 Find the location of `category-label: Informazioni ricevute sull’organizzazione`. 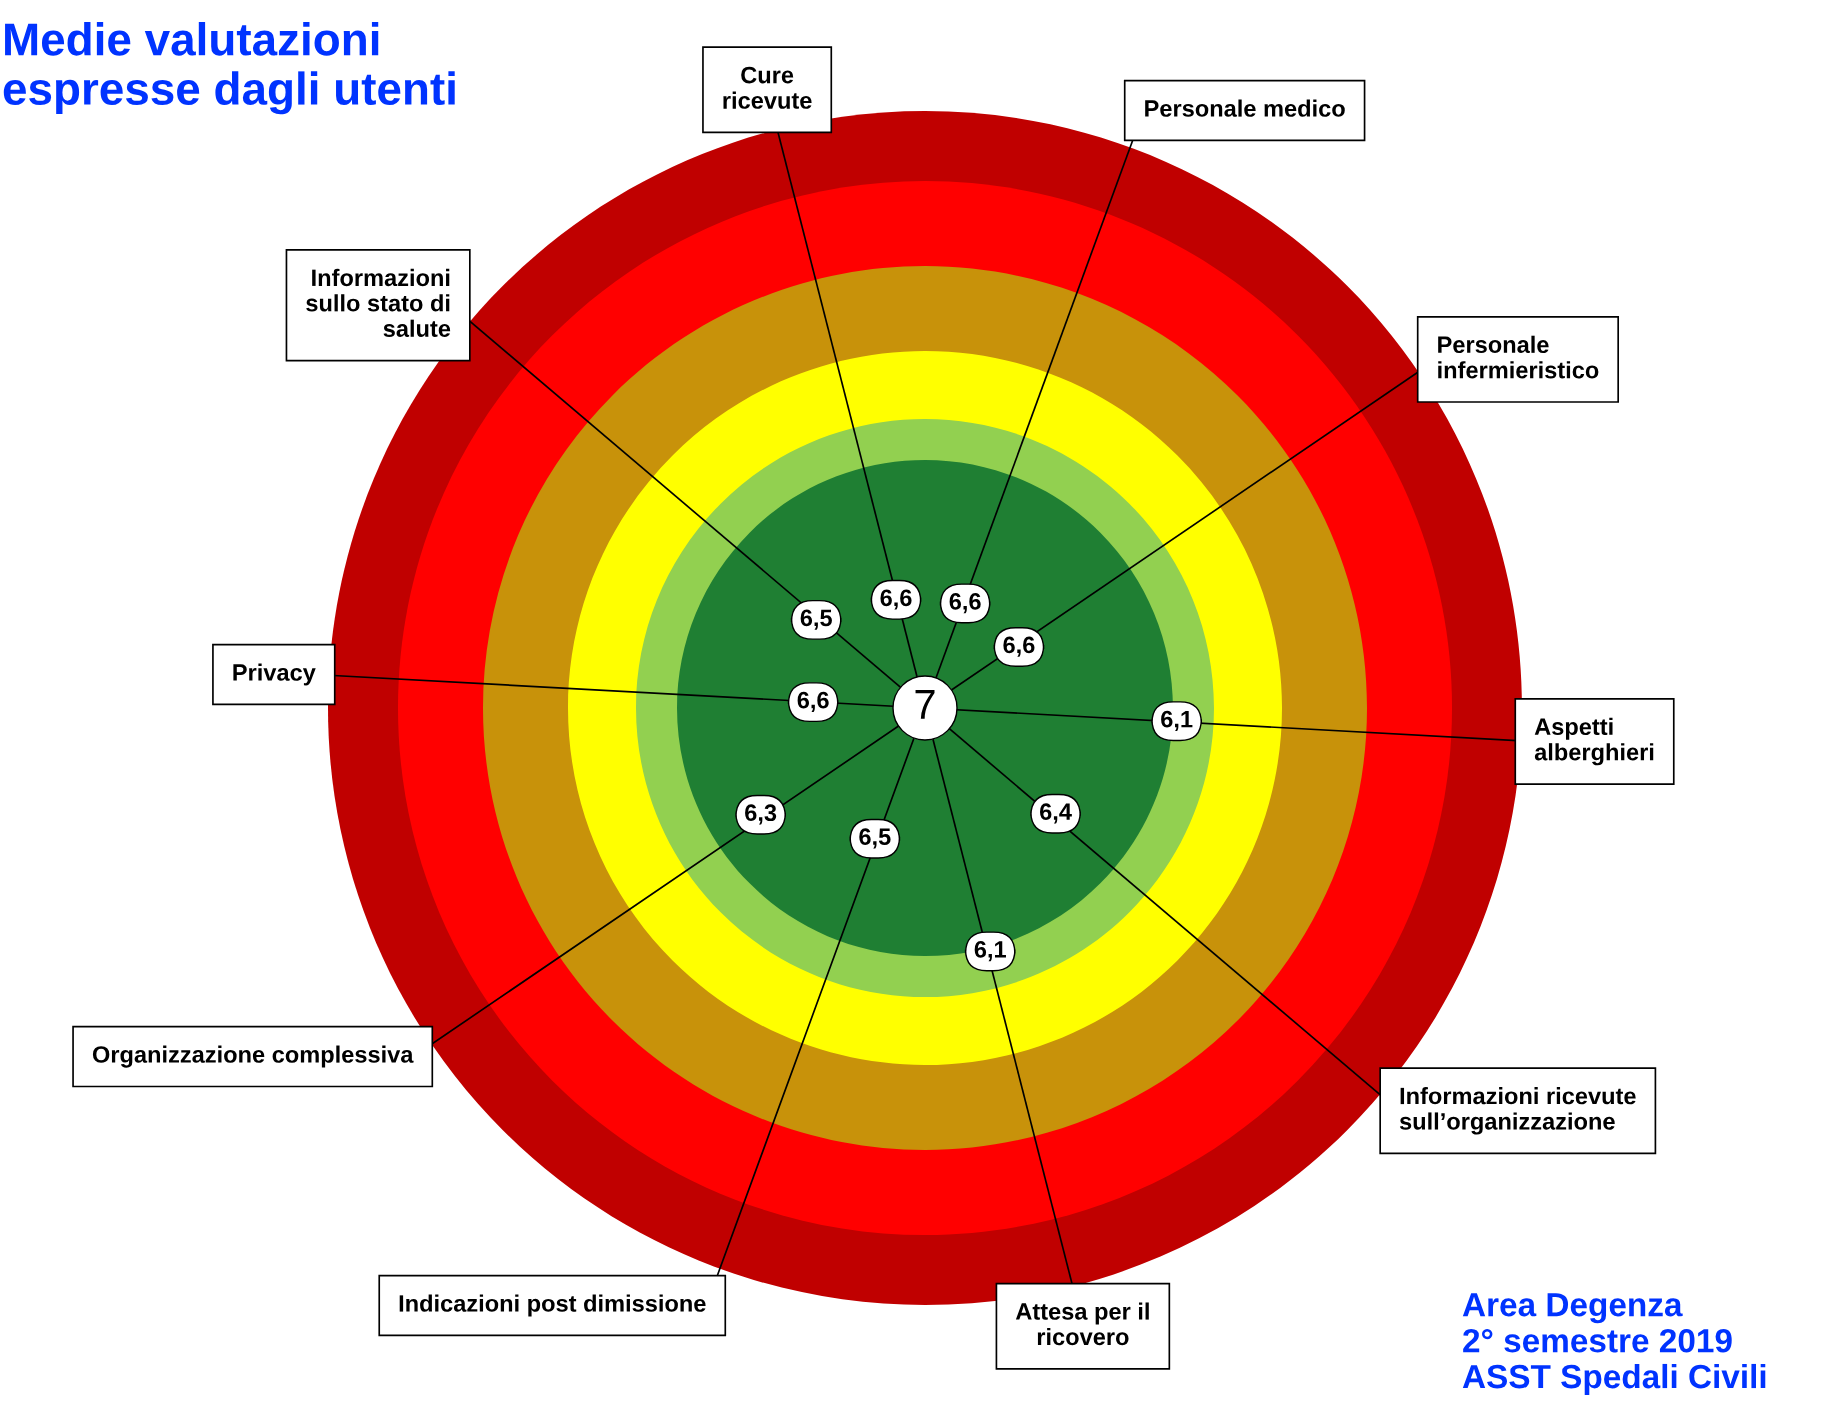

category-label: Informazioni ricevute sull’organizzazione is located at coordinates (1517, 1110).